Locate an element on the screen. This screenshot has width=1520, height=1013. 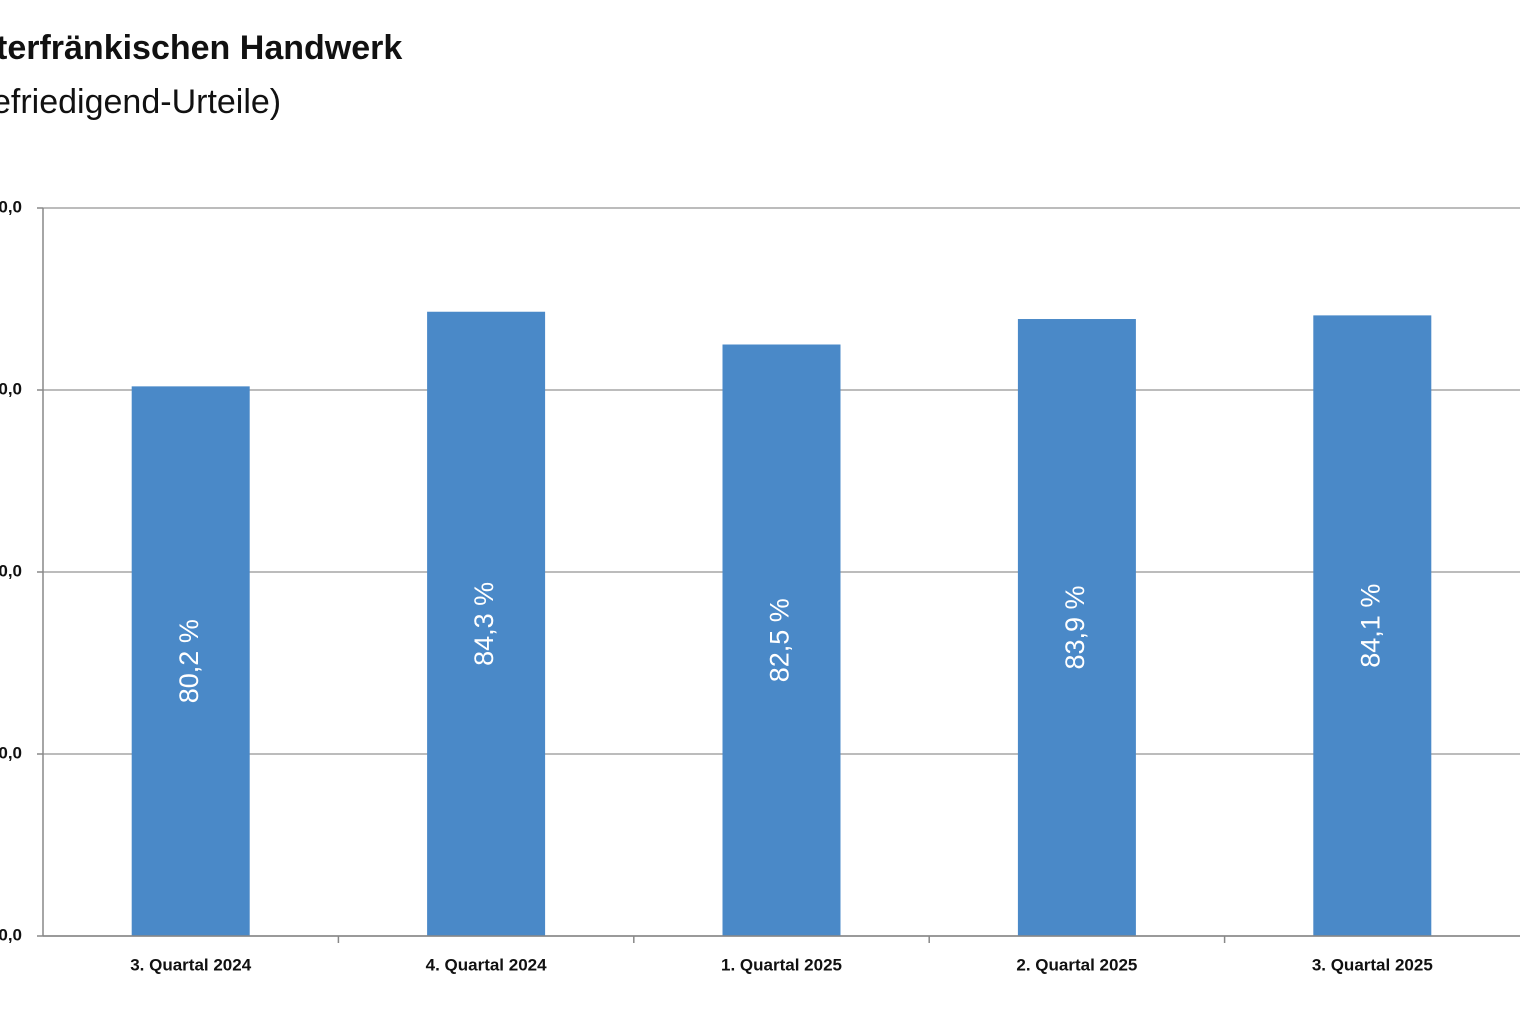
y-tick-label: 90,0 is located at coordinates (11, 206).